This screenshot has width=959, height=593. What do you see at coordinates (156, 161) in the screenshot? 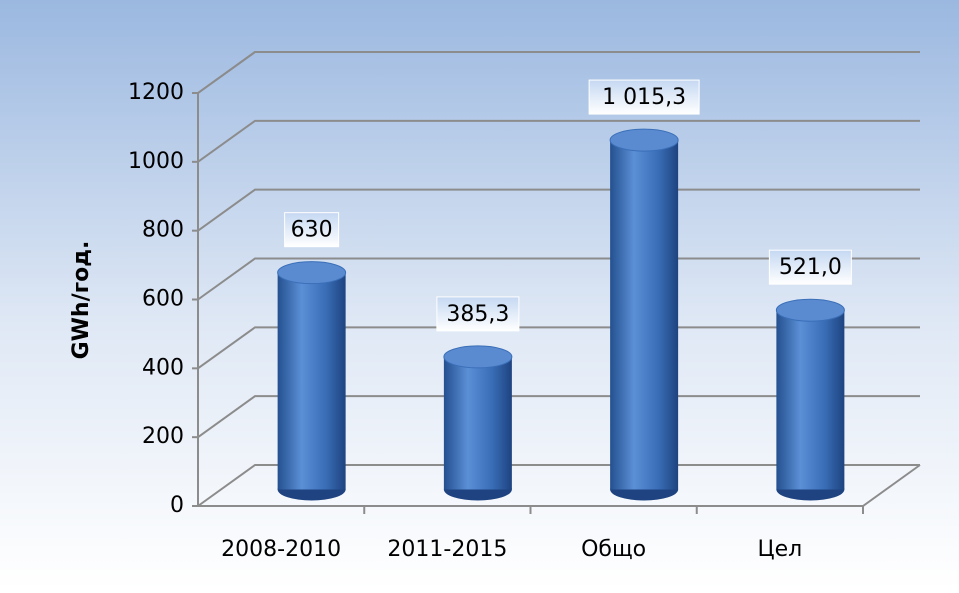
I see `y-tick-label: 1000` at bounding box center [156, 161].